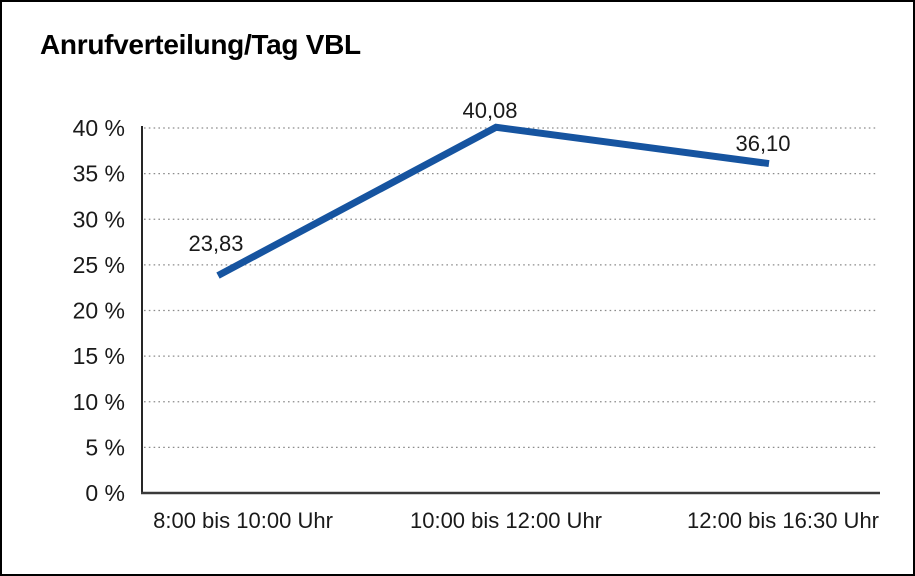 The height and width of the screenshot is (576, 915). Describe the element at coordinates (105, 447) in the screenshot. I see `y-tick-label: 5 %` at that location.